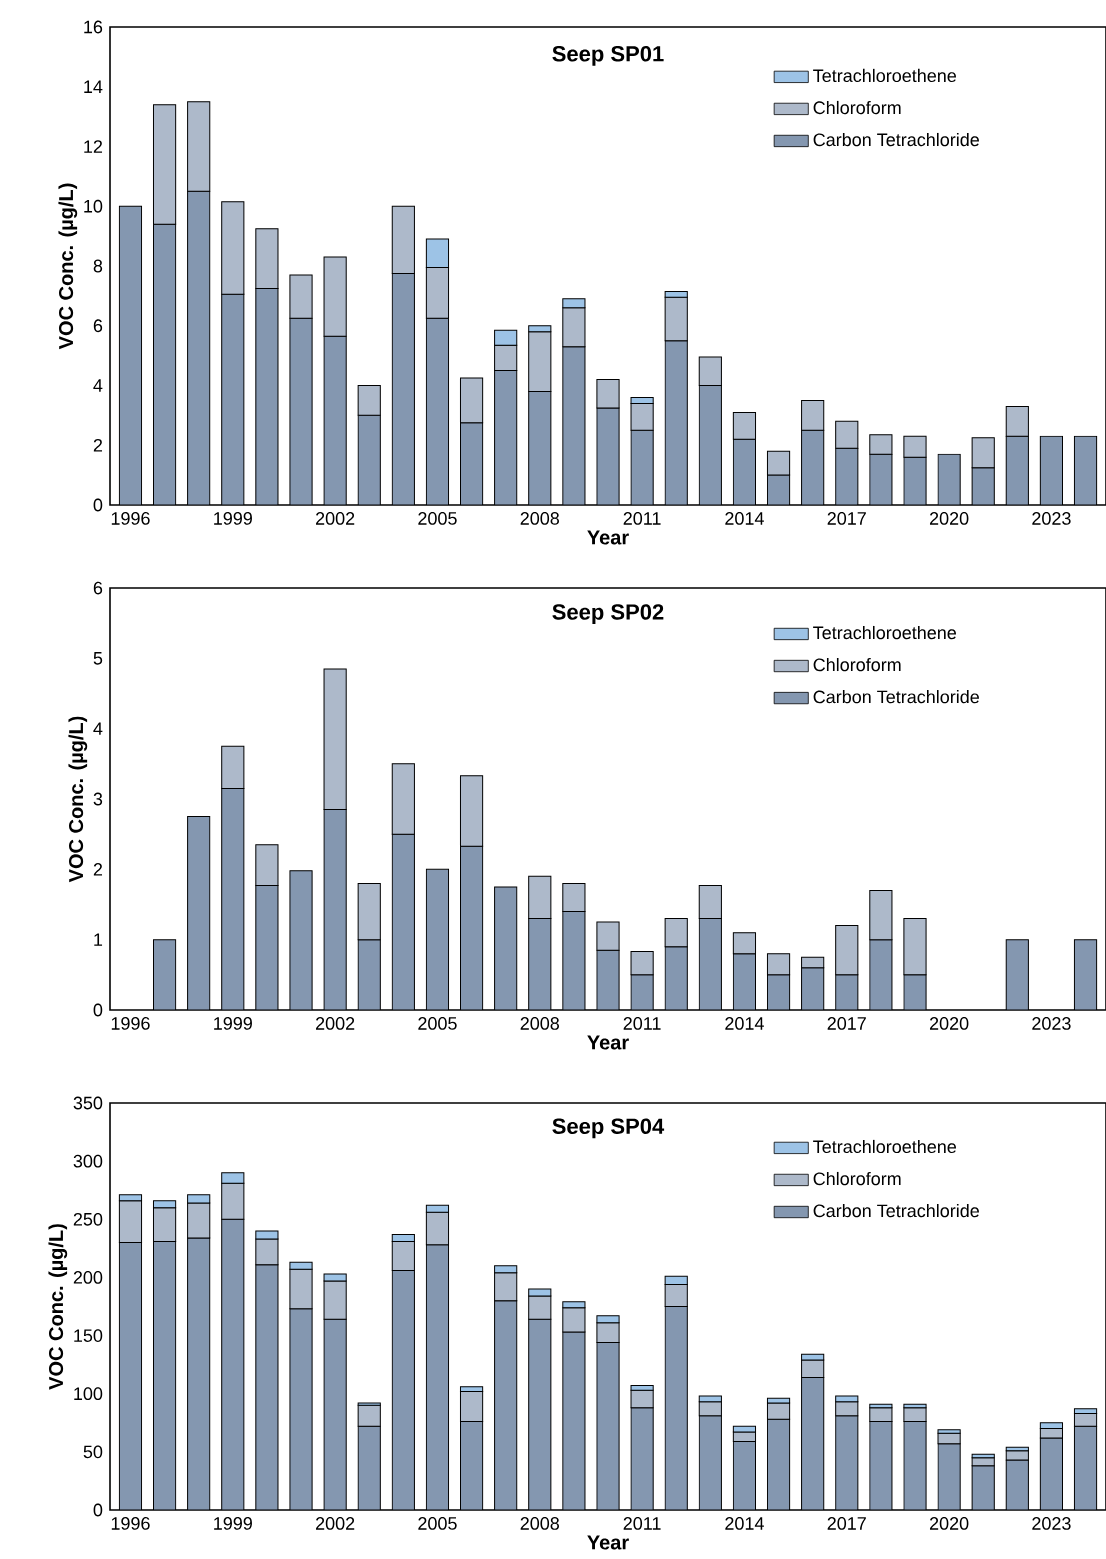  Describe the element at coordinates (98, 658) in the screenshot. I see `y-tick-label: 5` at that location.